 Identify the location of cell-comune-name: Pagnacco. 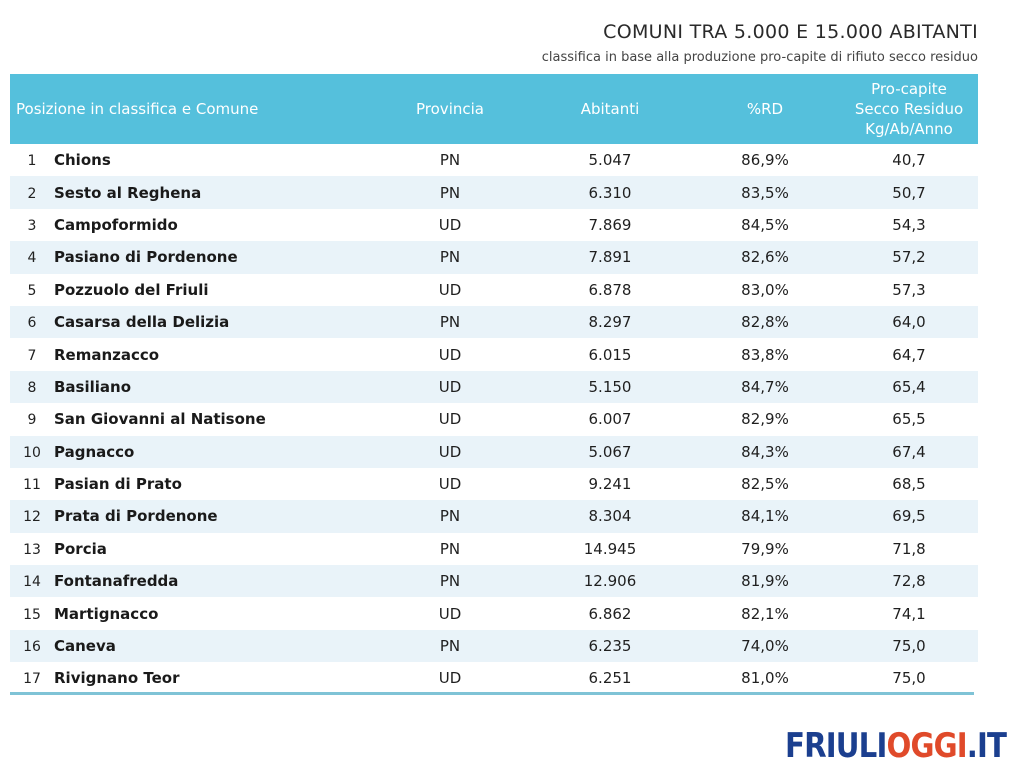
(94, 451).